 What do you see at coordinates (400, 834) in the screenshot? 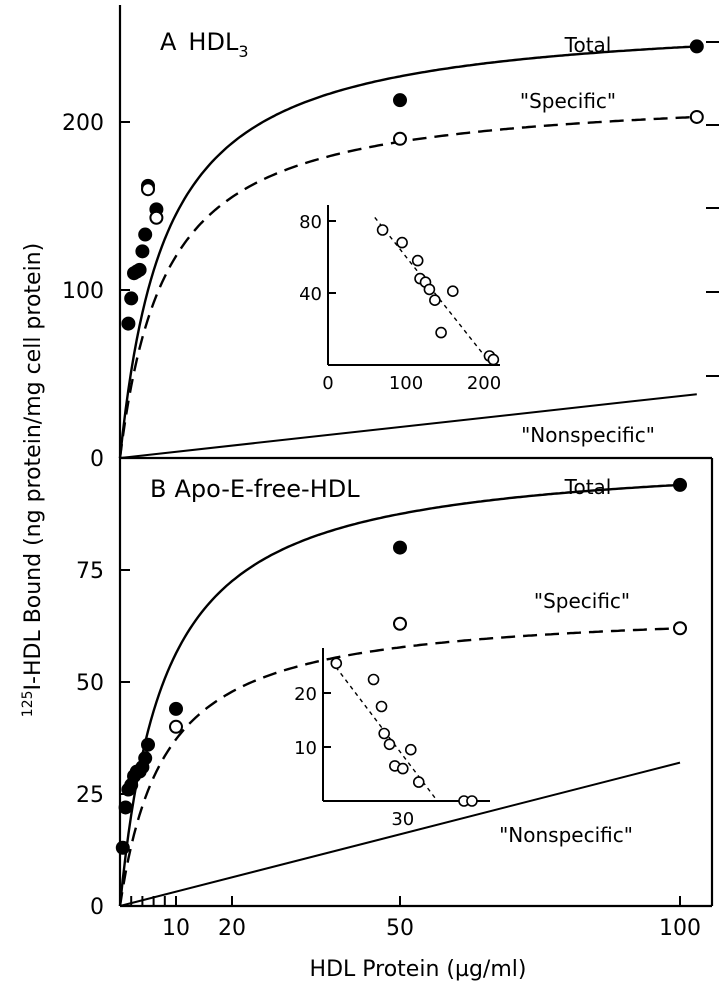
I see `panel-b-curve-nonspecific` at bounding box center [400, 834].